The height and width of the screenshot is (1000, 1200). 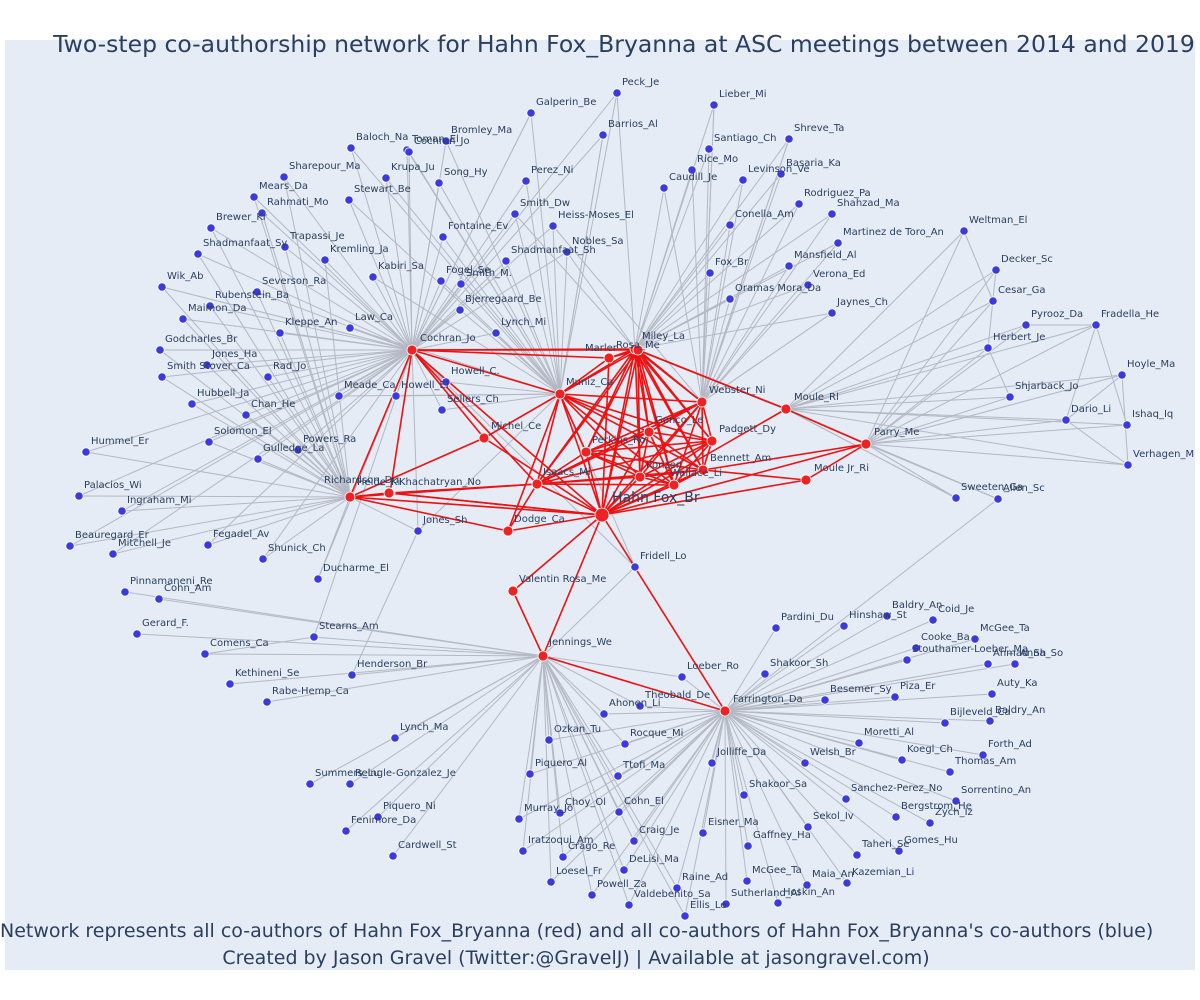 What do you see at coordinates (86, 452) in the screenshot?
I see `node-hummel` at bounding box center [86, 452].